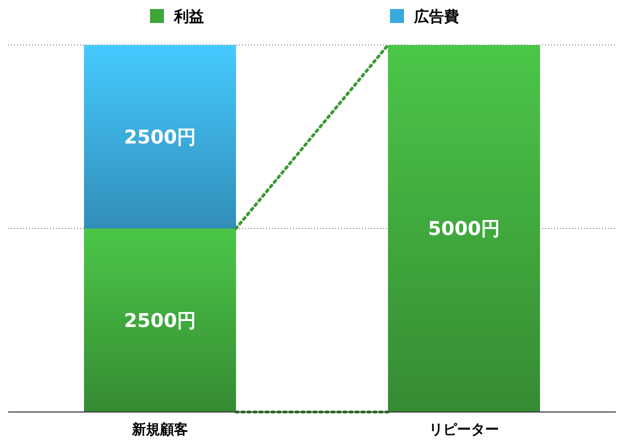 The width and height of the screenshot is (624, 448). Describe the element at coordinates (464, 229) in the screenshot. I see `data-label: 5000円` at that location.